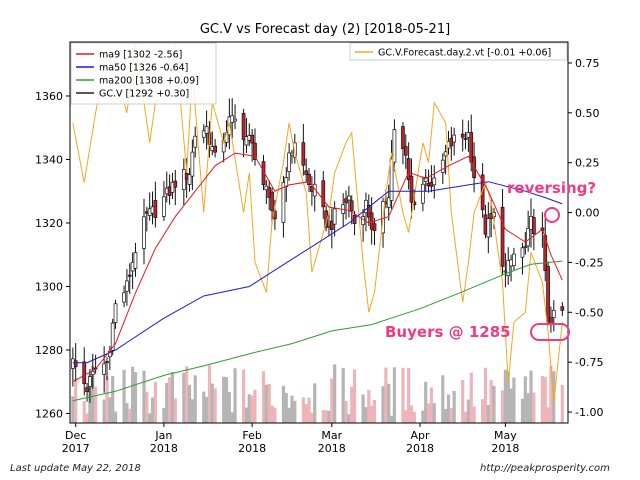  I want to click on right-tick-label: 0.75, so click(587, 63).